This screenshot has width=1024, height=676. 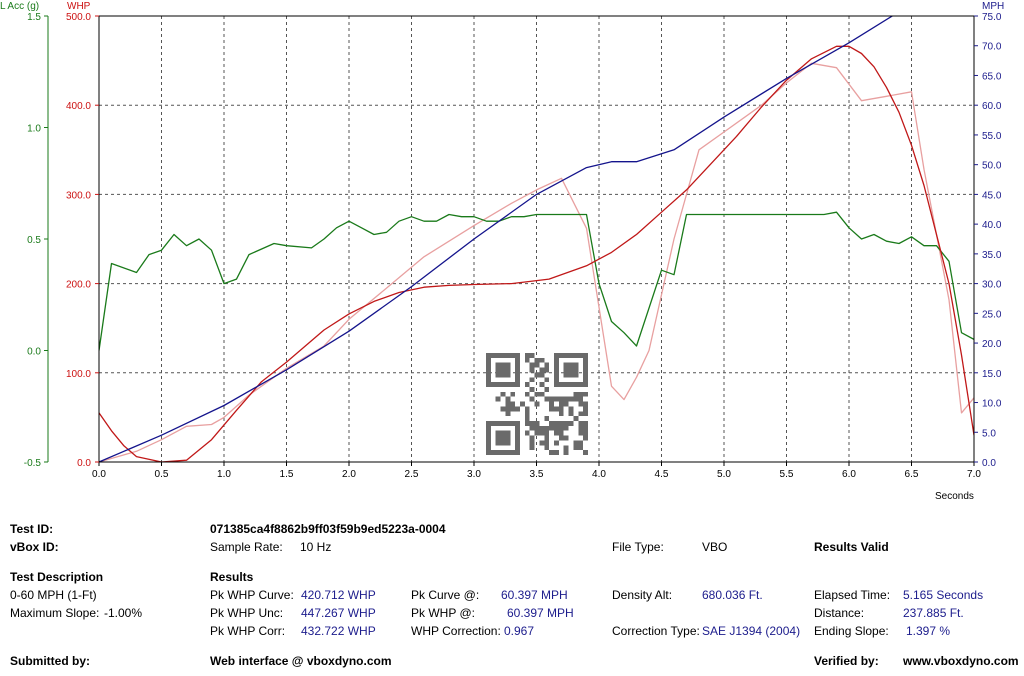 I want to click on max-slope-label: Maximum Slope:, so click(x=55, y=613).